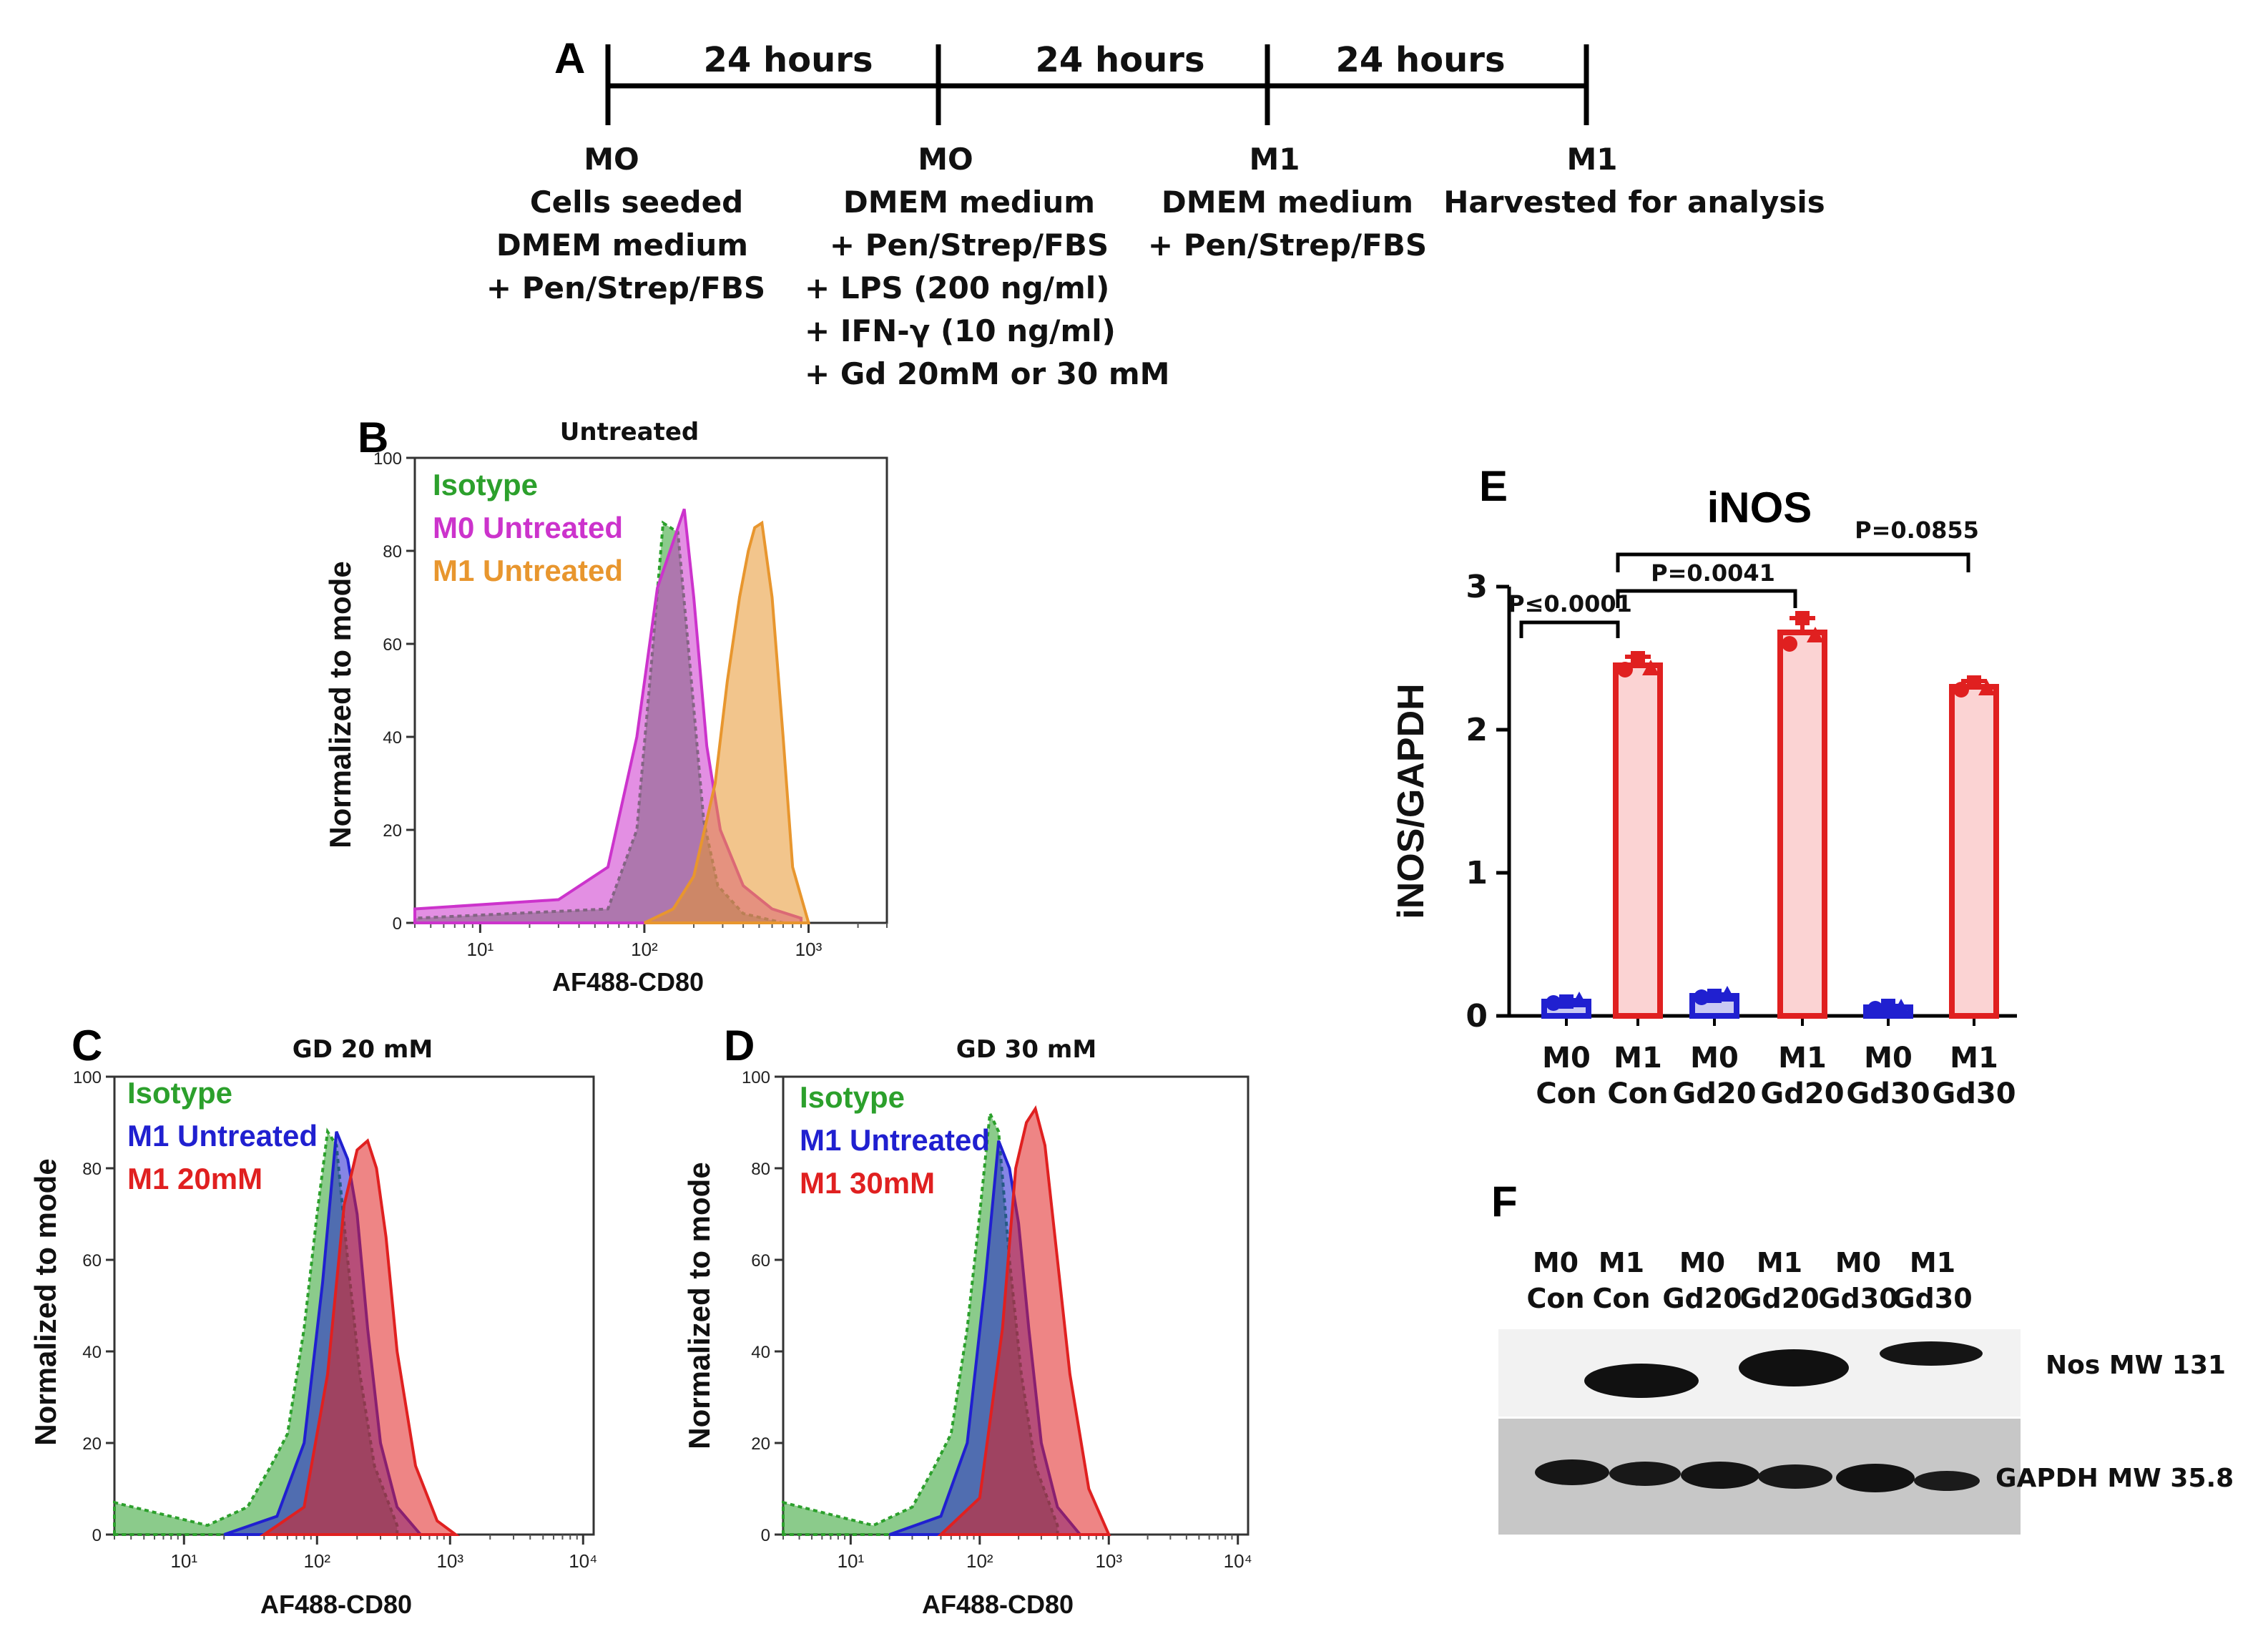 Image resolution: width=2268 pixels, height=1634 pixels. Describe the element at coordinates (727, 722) in the screenshot. I see `histogram-series-m1-untreated` at that location.